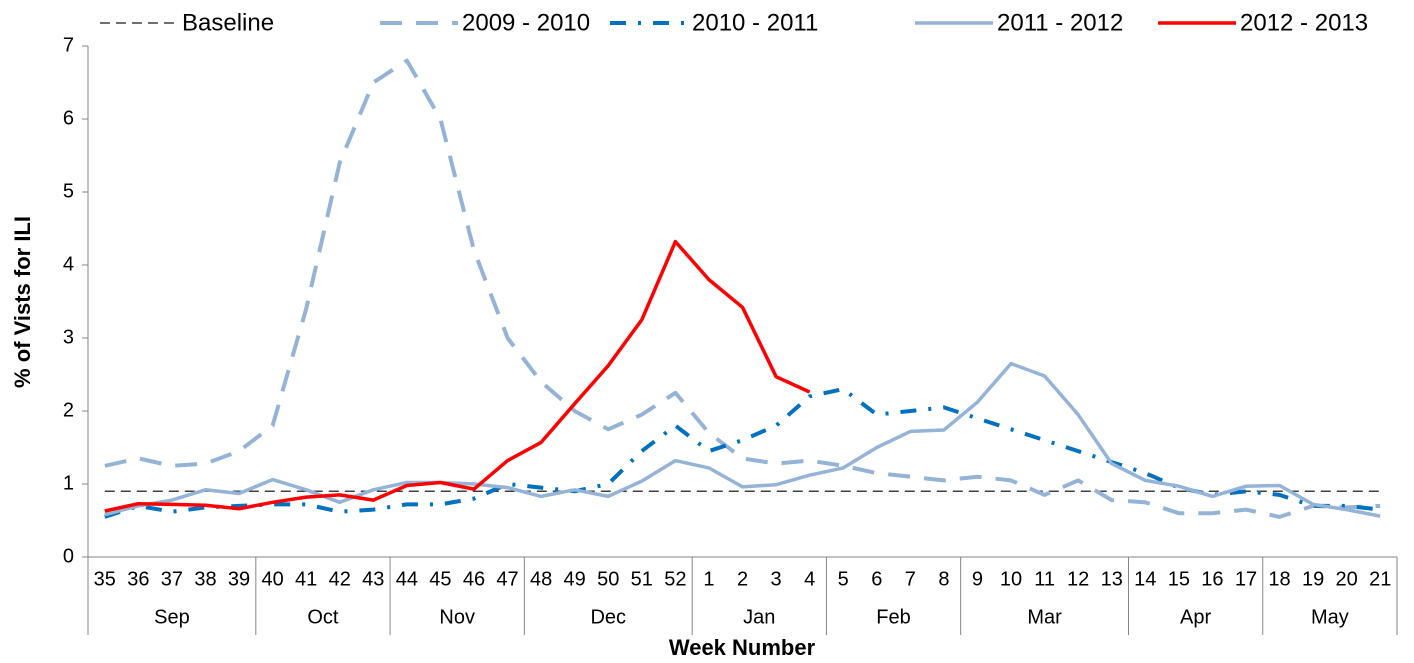 This screenshot has height=663, width=1414. What do you see at coordinates (1380, 579) in the screenshot?
I see `x-tick-label: 21` at bounding box center [1380, 579].